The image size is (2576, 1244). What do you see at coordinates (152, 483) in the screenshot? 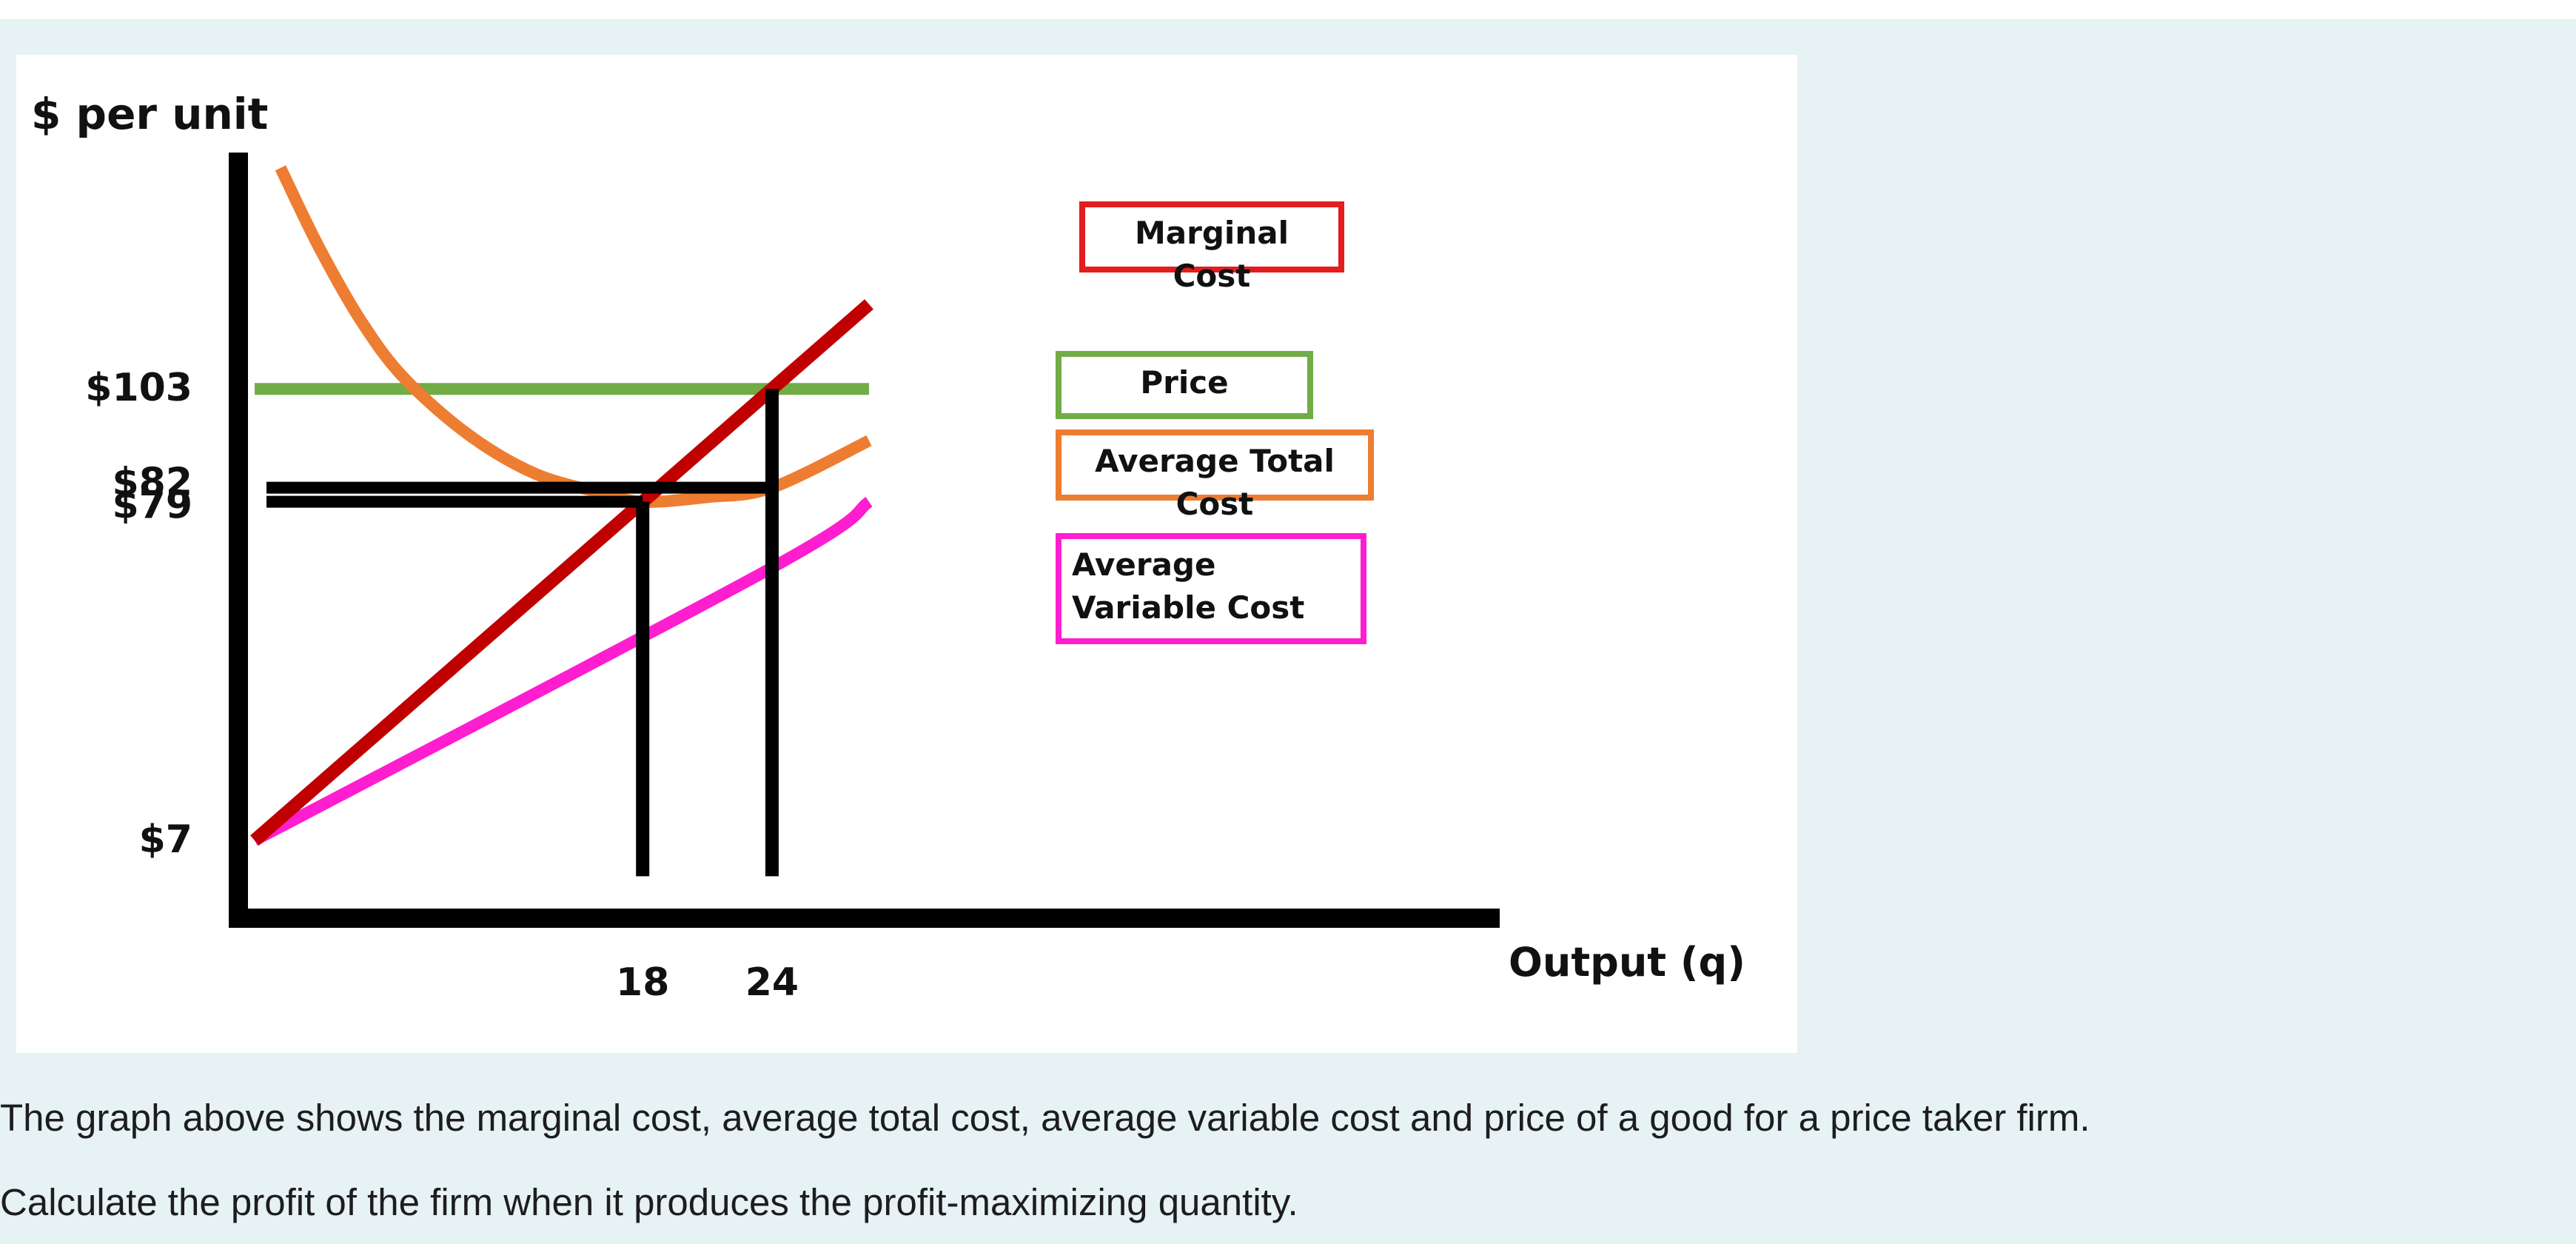
I see `y-tick-label-82: $82` at bounding box center [152, 483].